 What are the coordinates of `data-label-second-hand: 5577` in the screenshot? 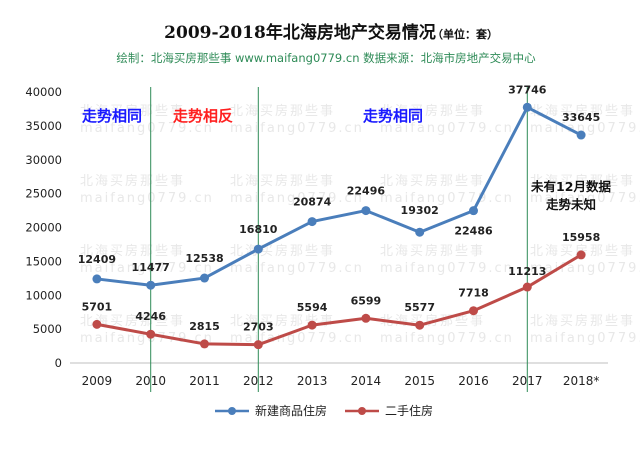 It's located at (419, 307).